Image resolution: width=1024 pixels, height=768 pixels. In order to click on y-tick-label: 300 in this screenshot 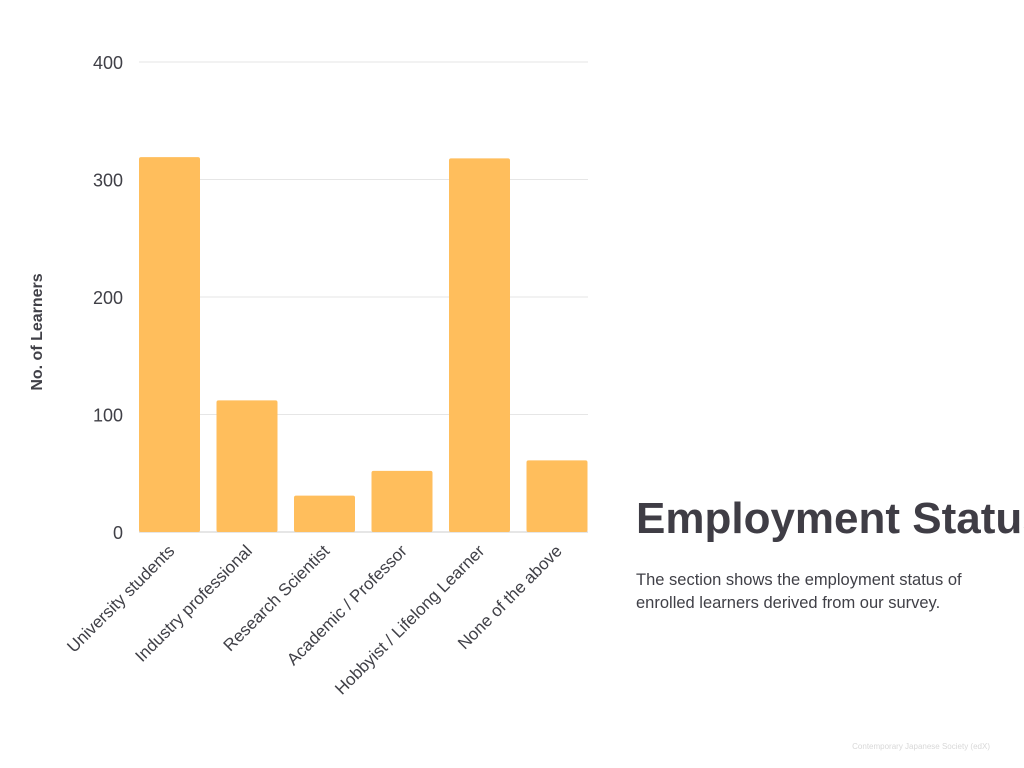, I will do `click(108, 181)`.